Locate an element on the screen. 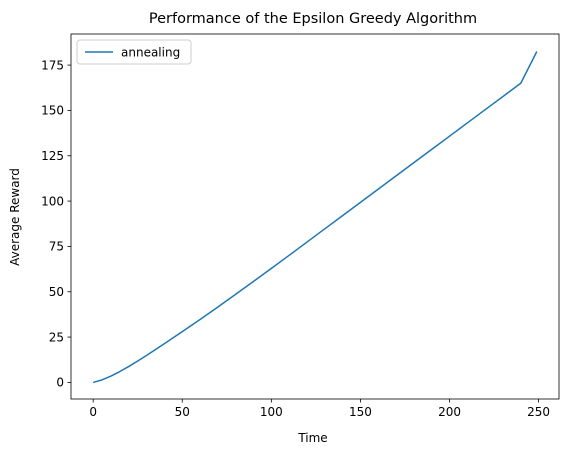  legend-label: annealing is located at coordinates (150, 52).